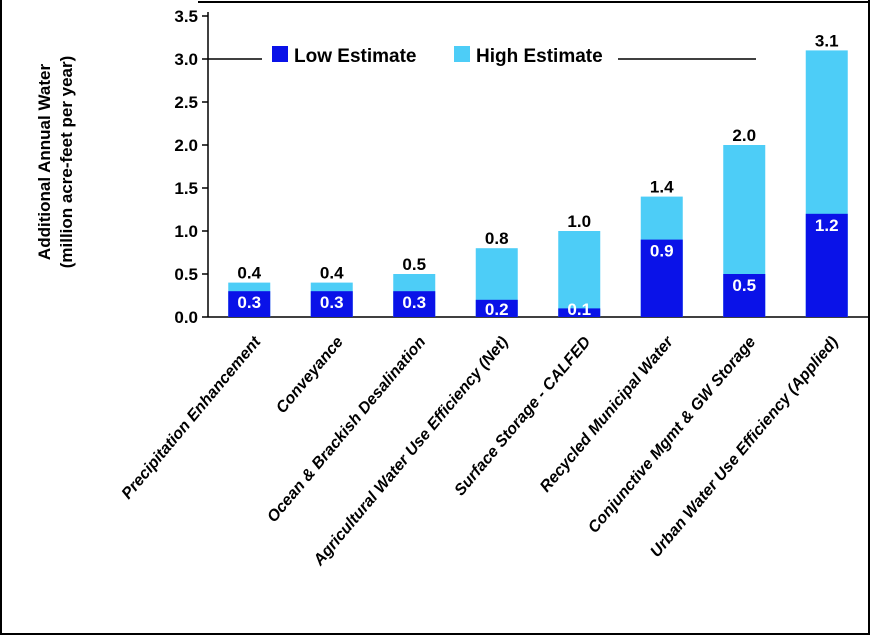 This screenshot has width=870, height=635. What do you see at coordinates (497, 238) in the screenshot?
I see `data-label-high: 0.8` at bounding box center [497, 238].